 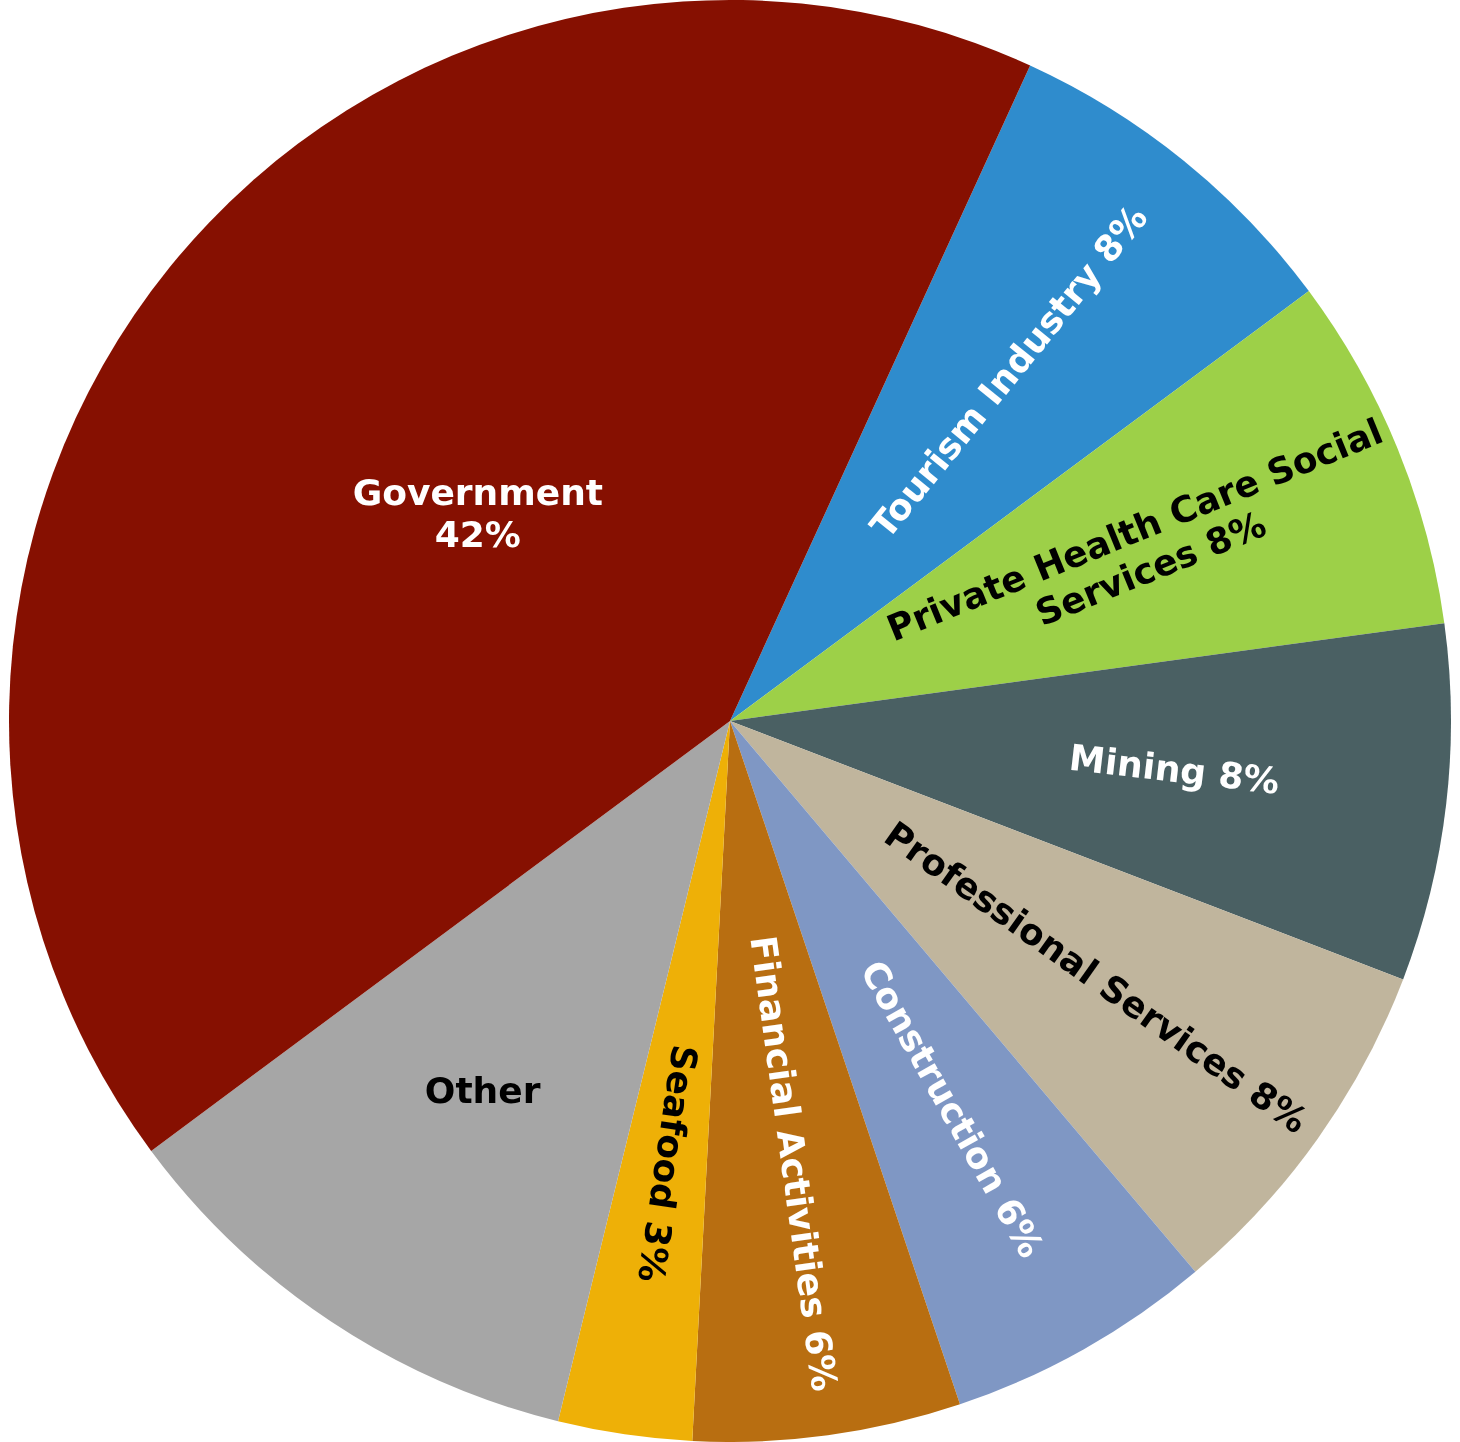 What do you see at coordinates (1174, 769) in the screenshot?
I see `slice-label: Mining 8%` at bounding box center [1174, 769].